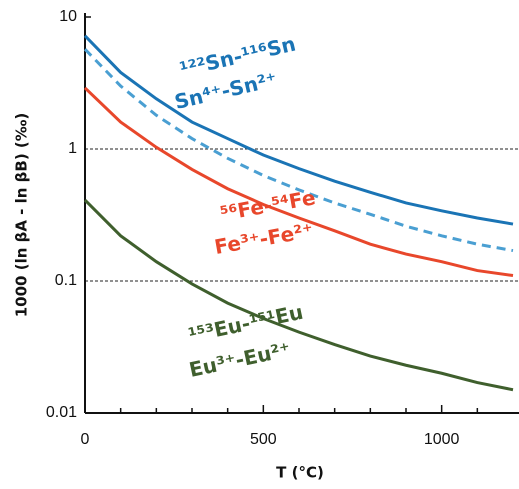  What do you see at coordinates (237, 57) in the screenshot?
I see `annotation: ¹²²Sn-¹¹⁶Sn` at bounding box center [237, 57].